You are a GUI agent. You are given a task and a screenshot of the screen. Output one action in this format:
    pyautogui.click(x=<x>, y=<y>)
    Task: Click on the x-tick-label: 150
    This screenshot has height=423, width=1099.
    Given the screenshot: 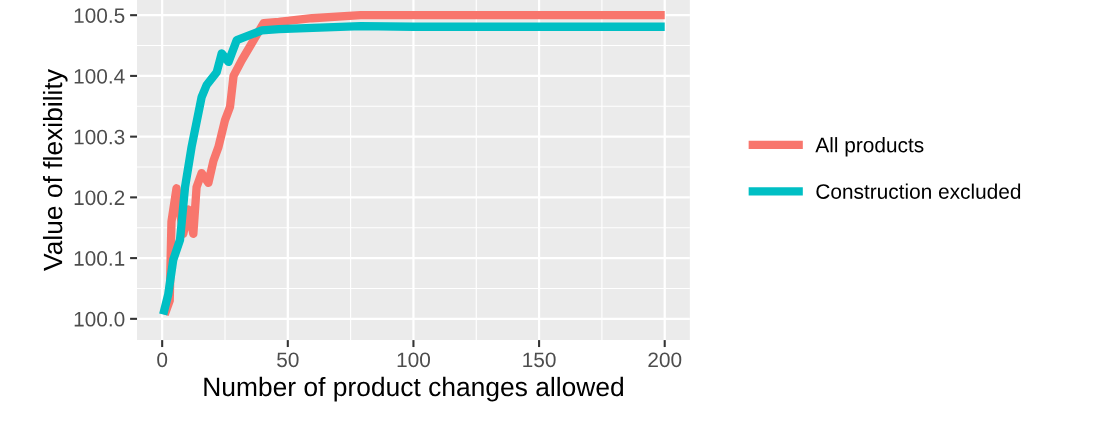 What is the action you would take?
    pyautogui.click(x=539, y=360)
    